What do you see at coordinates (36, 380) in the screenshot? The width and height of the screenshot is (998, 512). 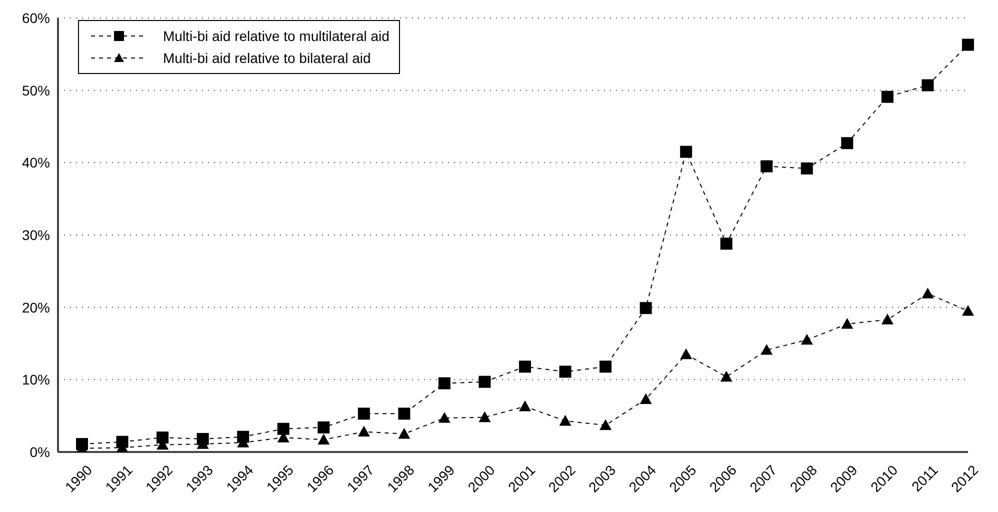 I see `y-tick-label: 10%` at bounding box center [36, 380].